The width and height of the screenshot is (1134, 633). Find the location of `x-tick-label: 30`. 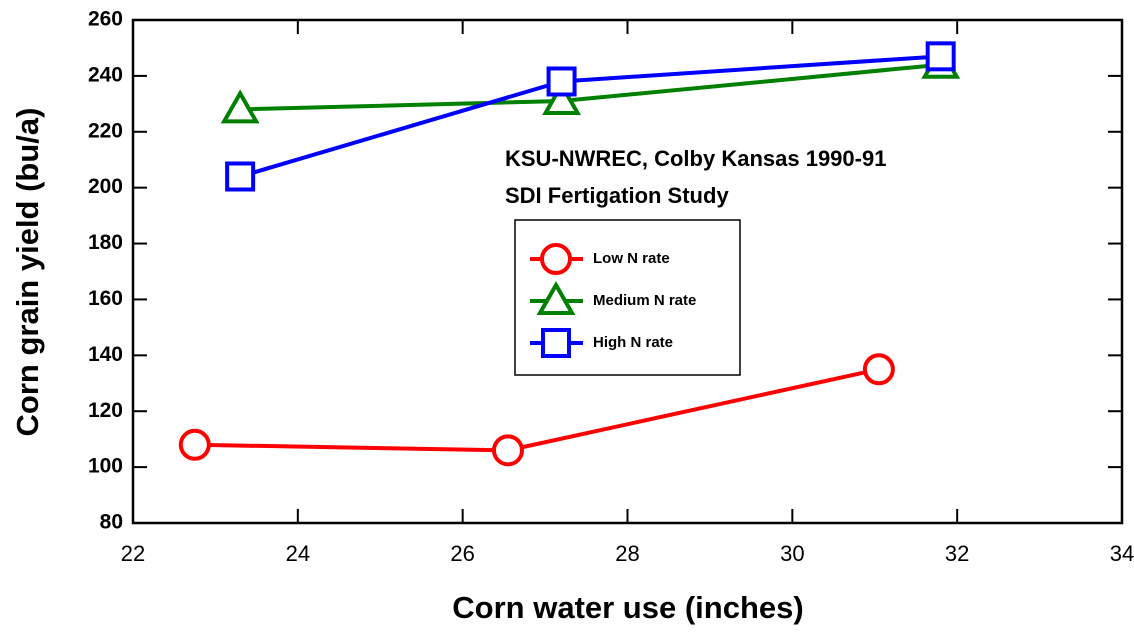

x-tick-label: 30 is located at coordinates (792, 553).